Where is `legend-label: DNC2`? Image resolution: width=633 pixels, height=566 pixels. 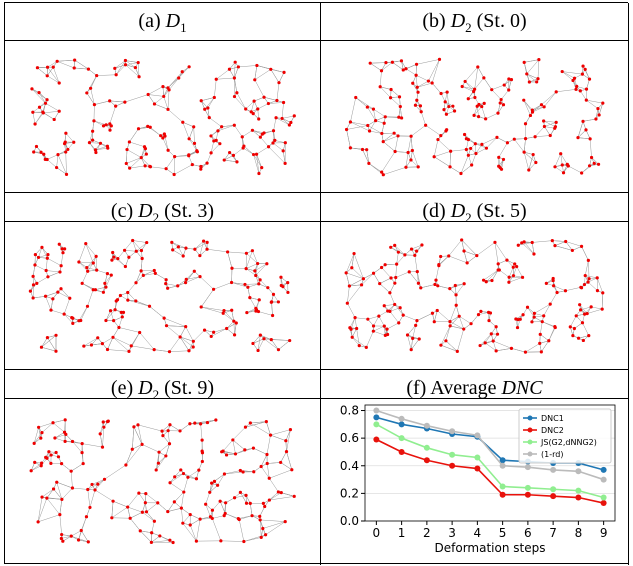 legend-label: DNC2 is located at coordinates (552, 430).